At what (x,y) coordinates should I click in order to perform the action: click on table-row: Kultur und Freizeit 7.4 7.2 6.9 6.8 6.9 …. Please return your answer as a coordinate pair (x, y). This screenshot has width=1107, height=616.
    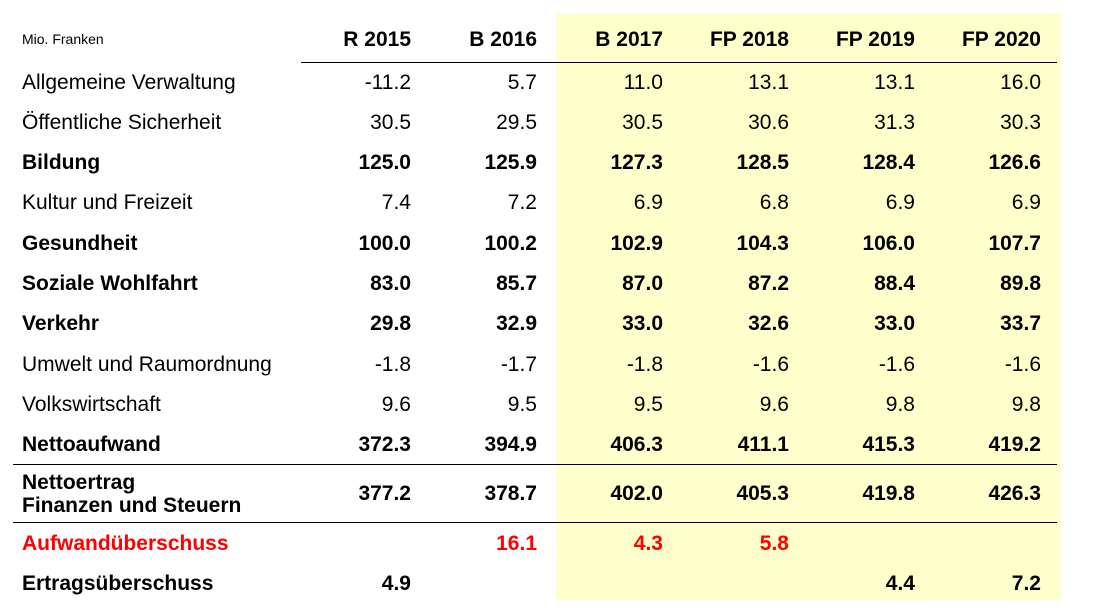
    Looking at the image, I should click on (535, 203).